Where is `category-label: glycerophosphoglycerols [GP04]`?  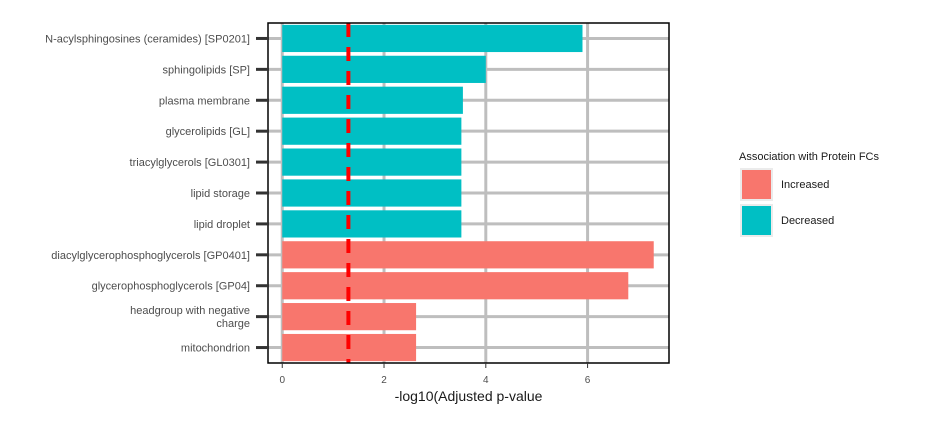 category-label: glycerophosphoglycerols [GP04] is located at coordinates (171, 287).